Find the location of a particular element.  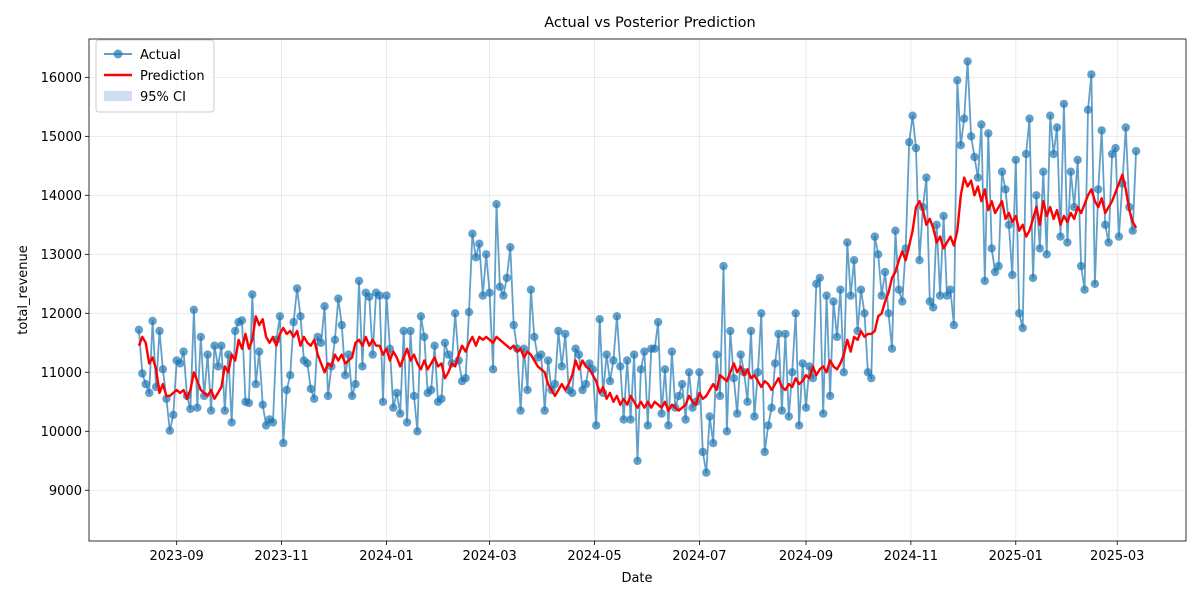

legend: Actual Prediction 95% CI is located at coordinates (155, 76).